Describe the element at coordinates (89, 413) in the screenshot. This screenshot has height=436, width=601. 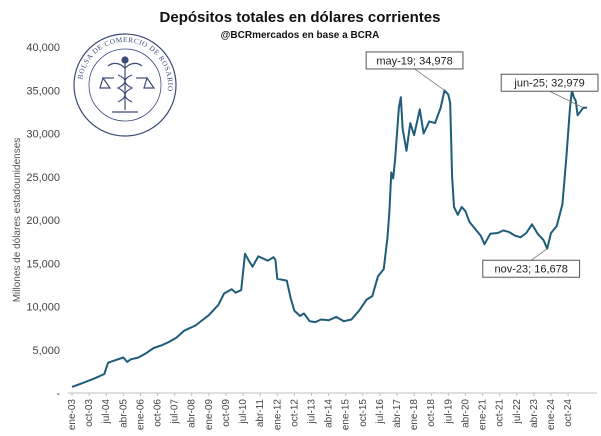
I see `x-tick-label: oct-03` at that location.